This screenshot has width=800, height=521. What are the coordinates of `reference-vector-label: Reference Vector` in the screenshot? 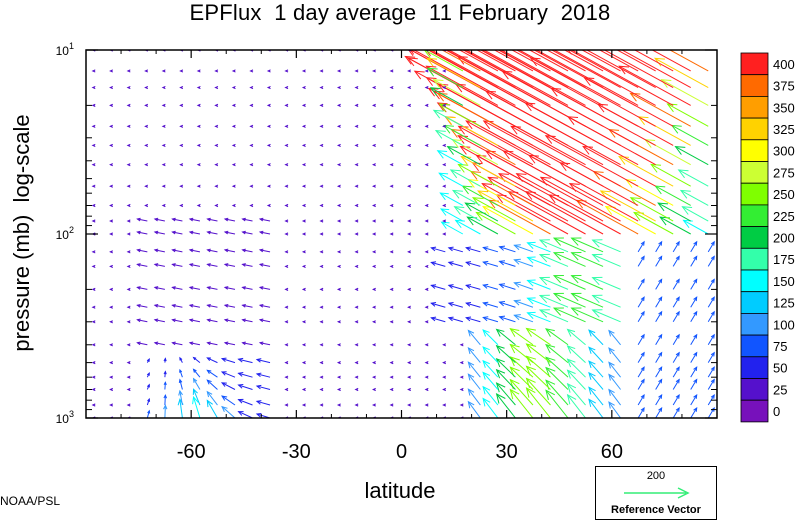 It's located at (656, 510).